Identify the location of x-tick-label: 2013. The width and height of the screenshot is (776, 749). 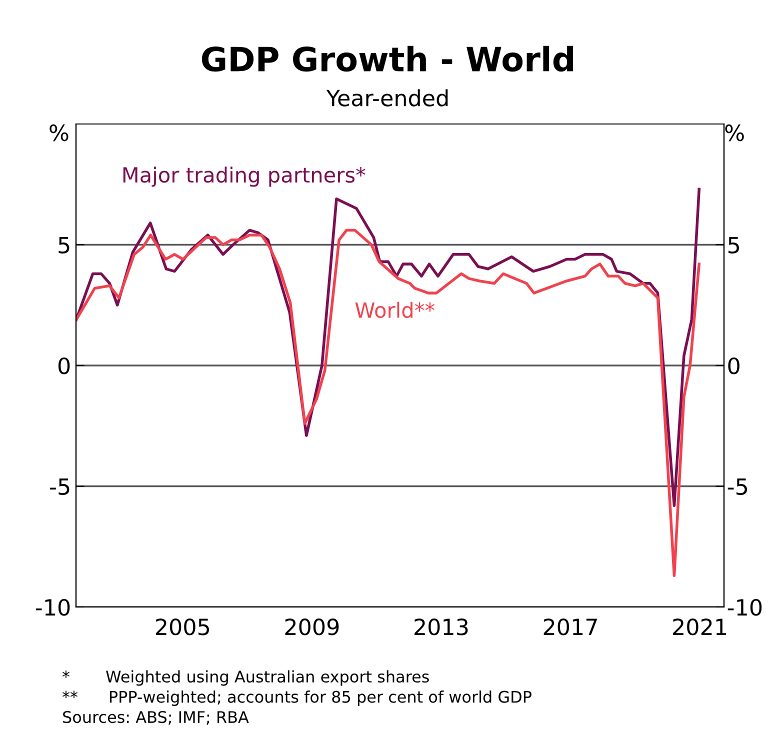
(441, 627).